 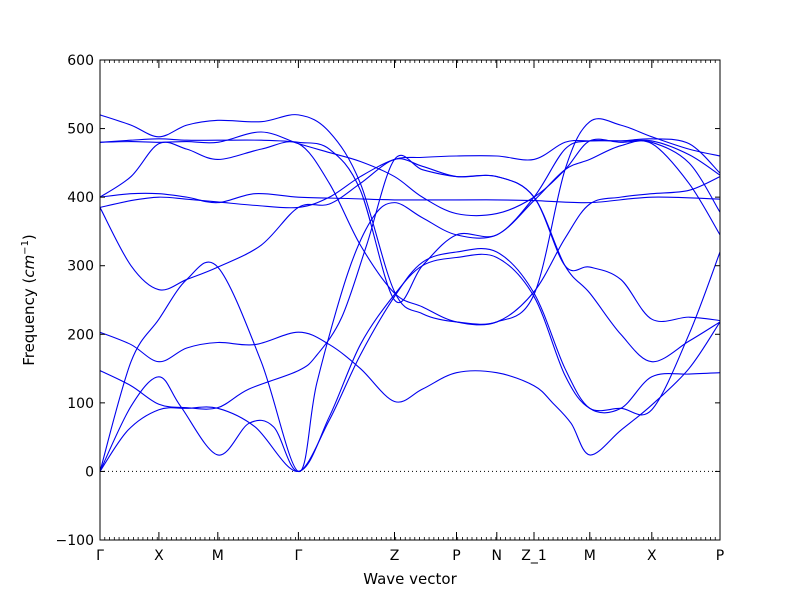 I want to click on y-axis-label-prefix: Frequency (, so click(x=29, y=322).